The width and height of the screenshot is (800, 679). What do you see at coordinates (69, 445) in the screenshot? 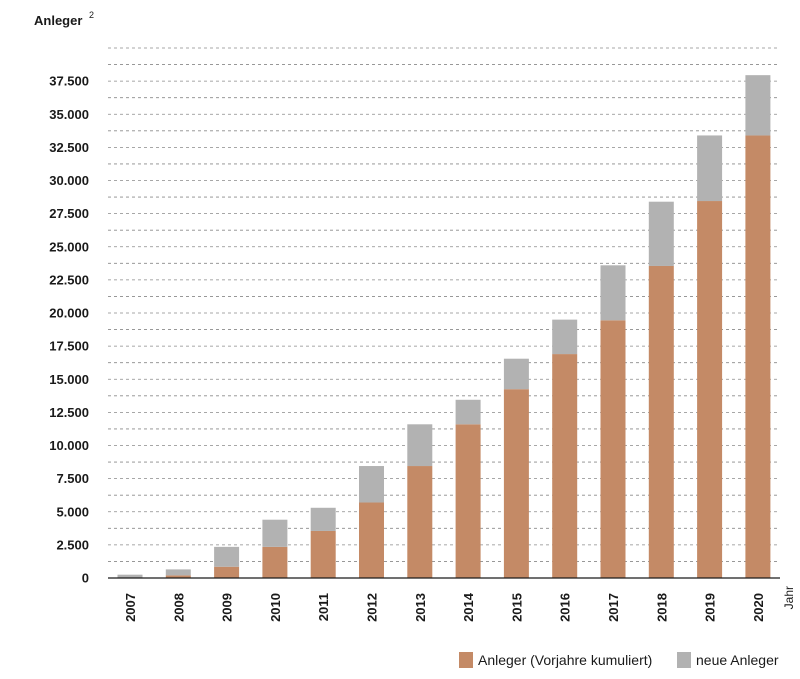
I see `y-tick-label: 10.000` at bounding box center [69, 445].